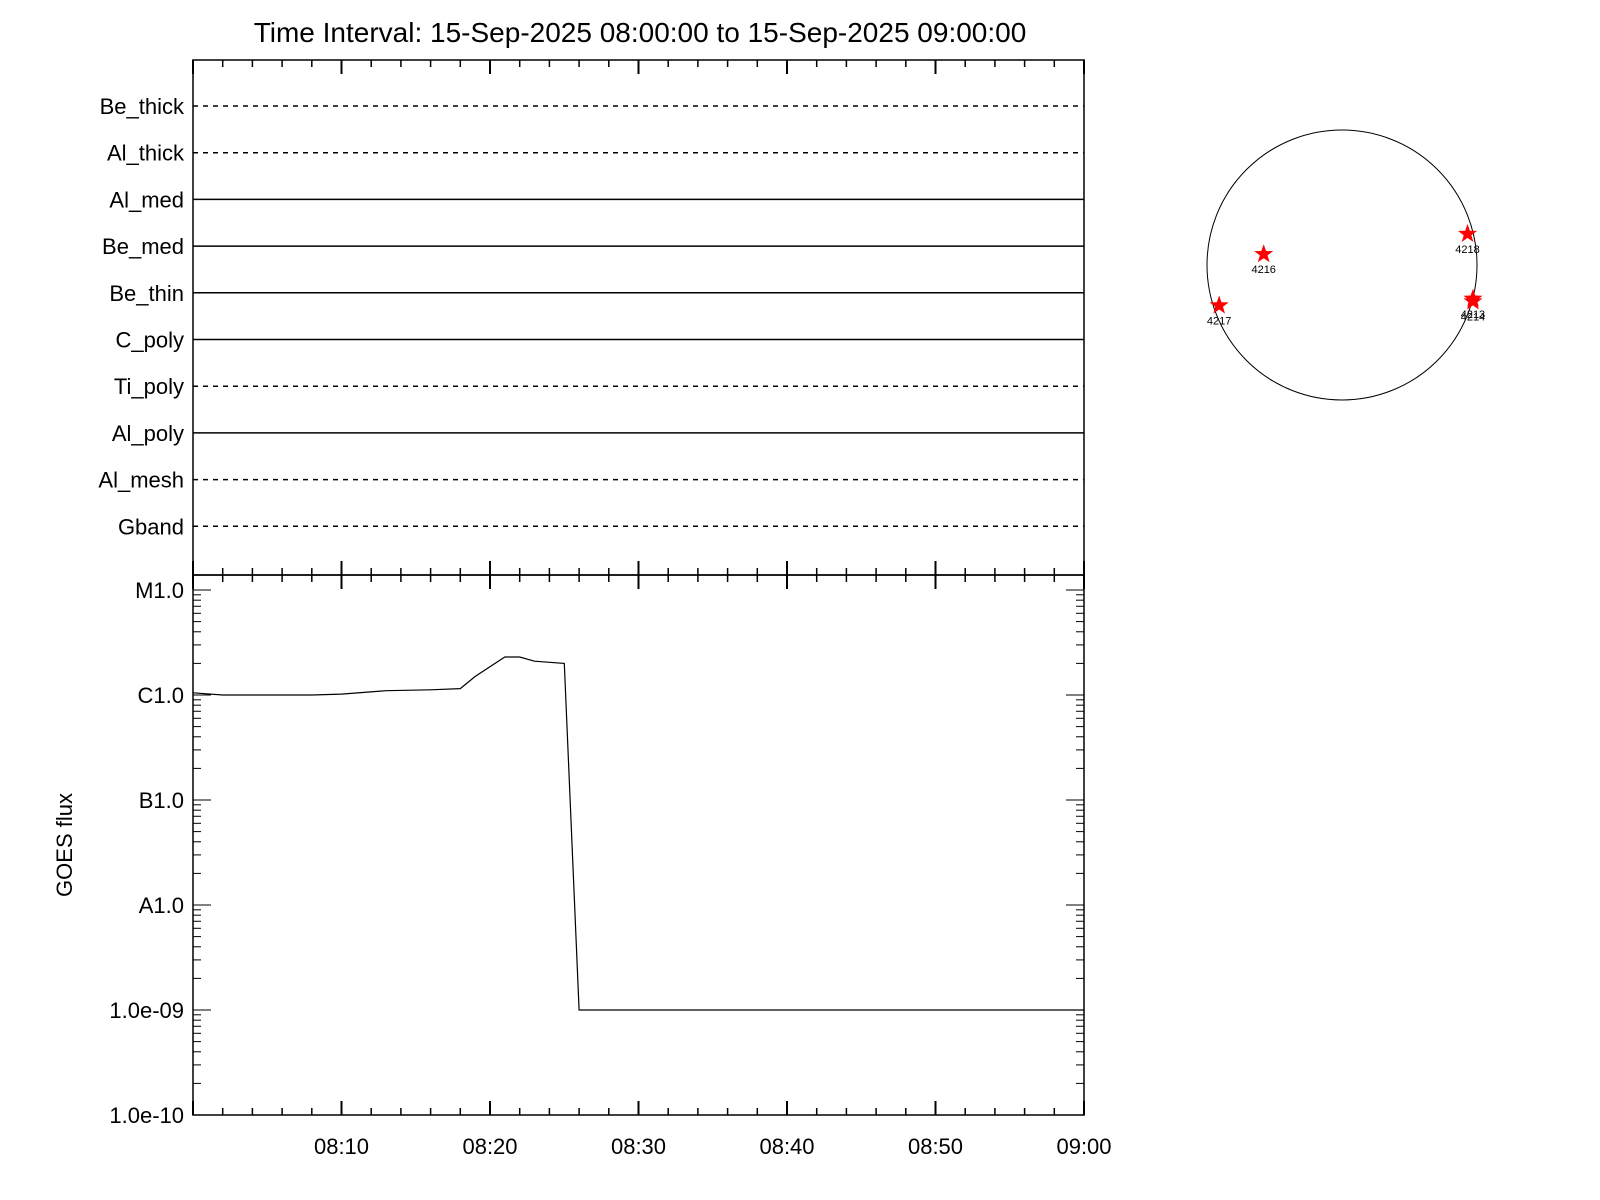 Image resolution: width=1600 pixels, height=1200 pixels. What do you see at coordinates (151, 526) in the screenshot?
I see `filter-label-gband: Gband` at bounding box center [151, 526].